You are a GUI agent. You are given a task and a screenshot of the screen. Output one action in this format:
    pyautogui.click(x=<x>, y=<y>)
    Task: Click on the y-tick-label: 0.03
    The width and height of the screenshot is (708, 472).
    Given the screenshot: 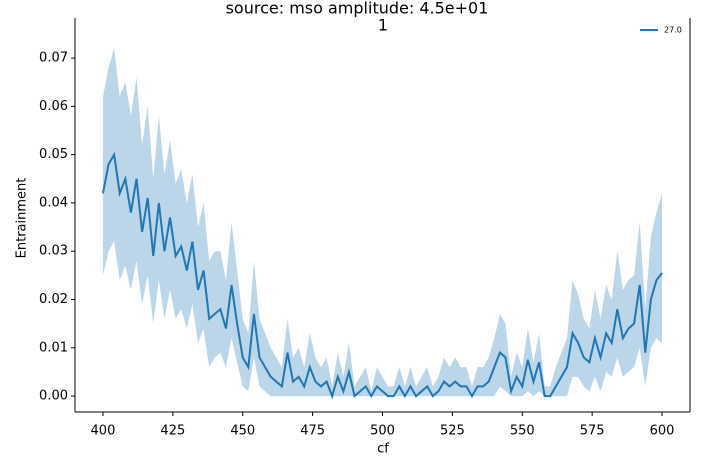 What is the action you would take?
    pyautogui.click(x=53, y=251)
    